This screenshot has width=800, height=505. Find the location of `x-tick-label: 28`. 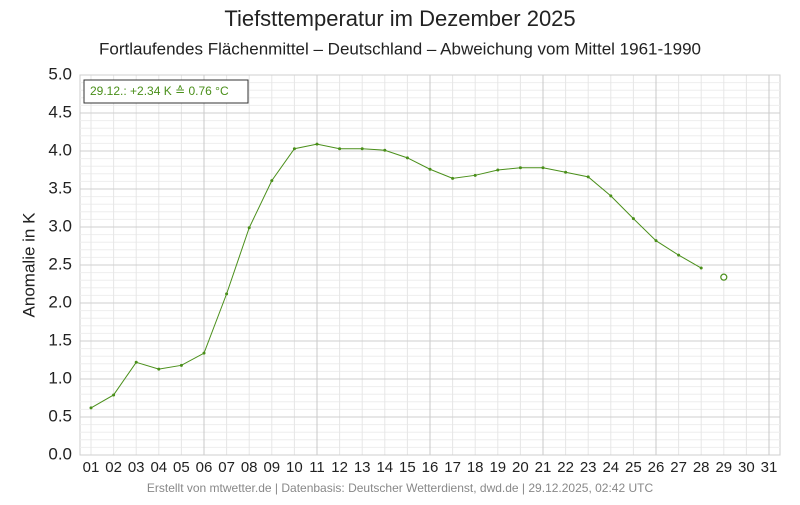

x-tick-label: 28 is located at coordinates (701, 467).